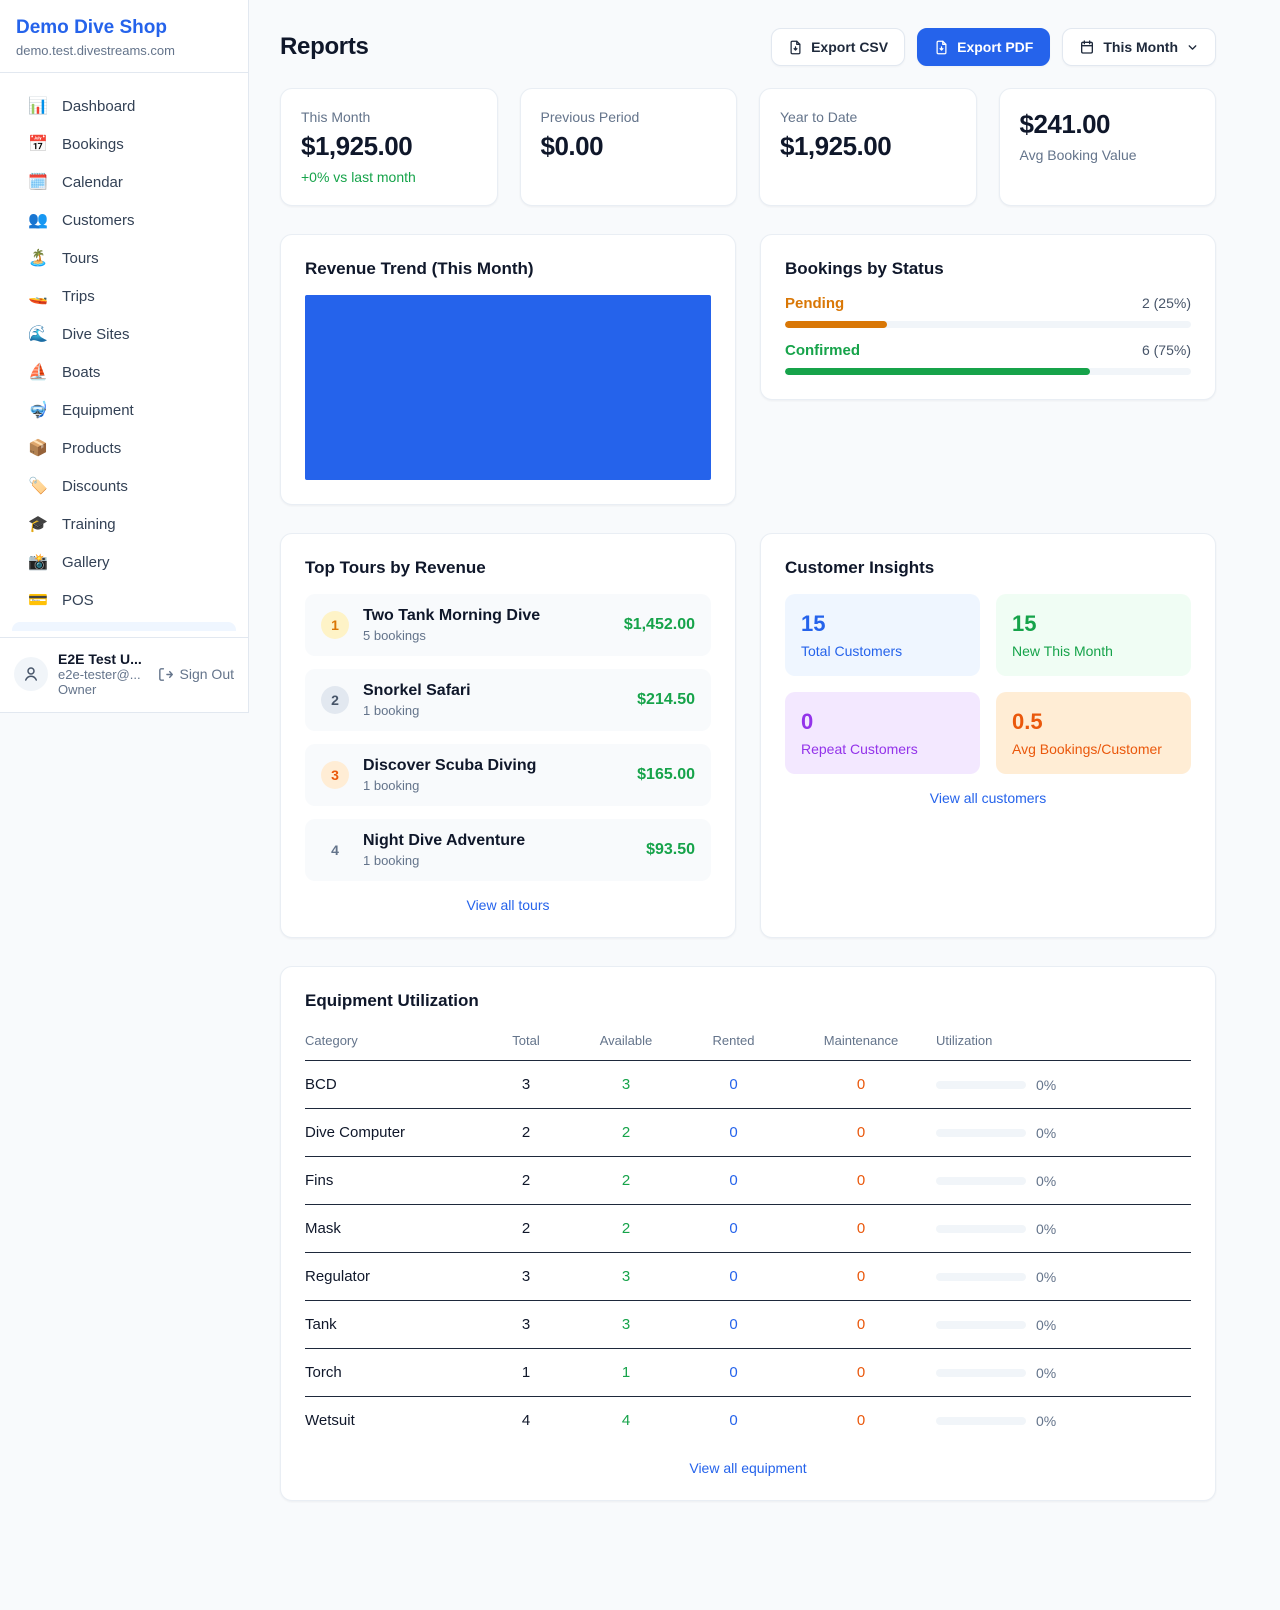 Image resolution: width=1280 pixels, height=1610 pixels. I want to click on dashboard-icon: 📊, so click(38, 106).